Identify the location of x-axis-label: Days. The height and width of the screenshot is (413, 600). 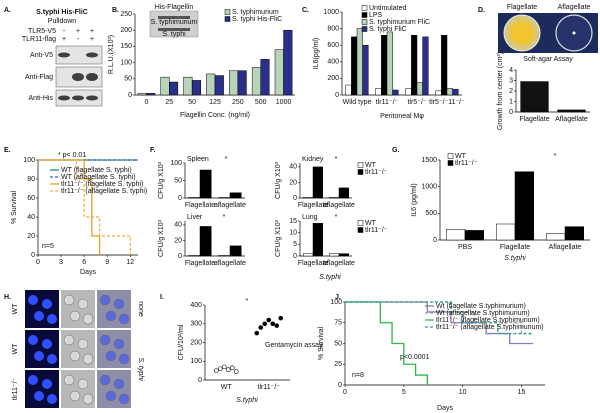
(445, 408).